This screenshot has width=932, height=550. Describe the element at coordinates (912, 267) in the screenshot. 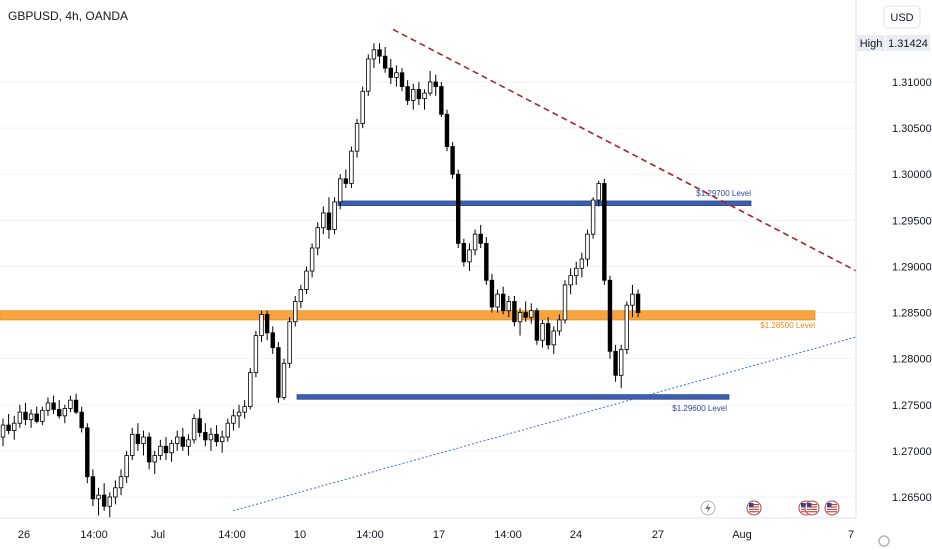

I see `y-tick-label: 1.29000` at that location.